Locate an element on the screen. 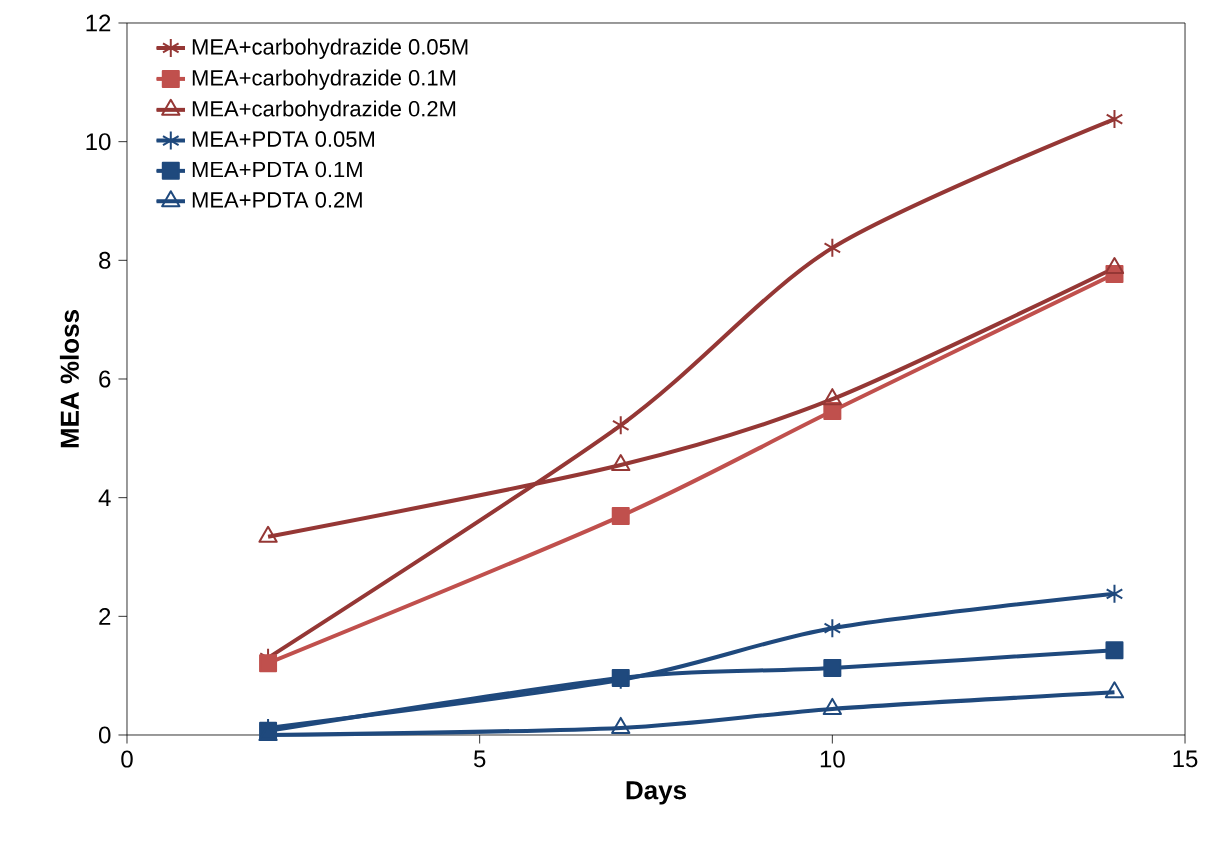 The image size is (1214, 856). y-axis-title: MEA %loss is located at coordinates (69, 379).